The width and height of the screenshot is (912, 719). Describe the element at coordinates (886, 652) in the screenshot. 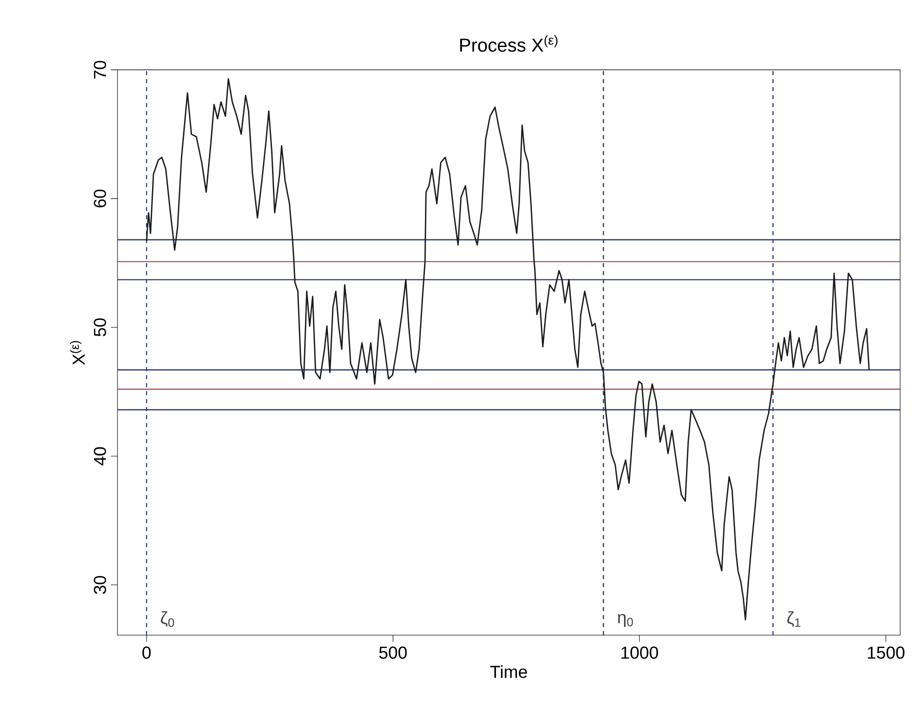

I see `x-tick-label: 1500` at that location.